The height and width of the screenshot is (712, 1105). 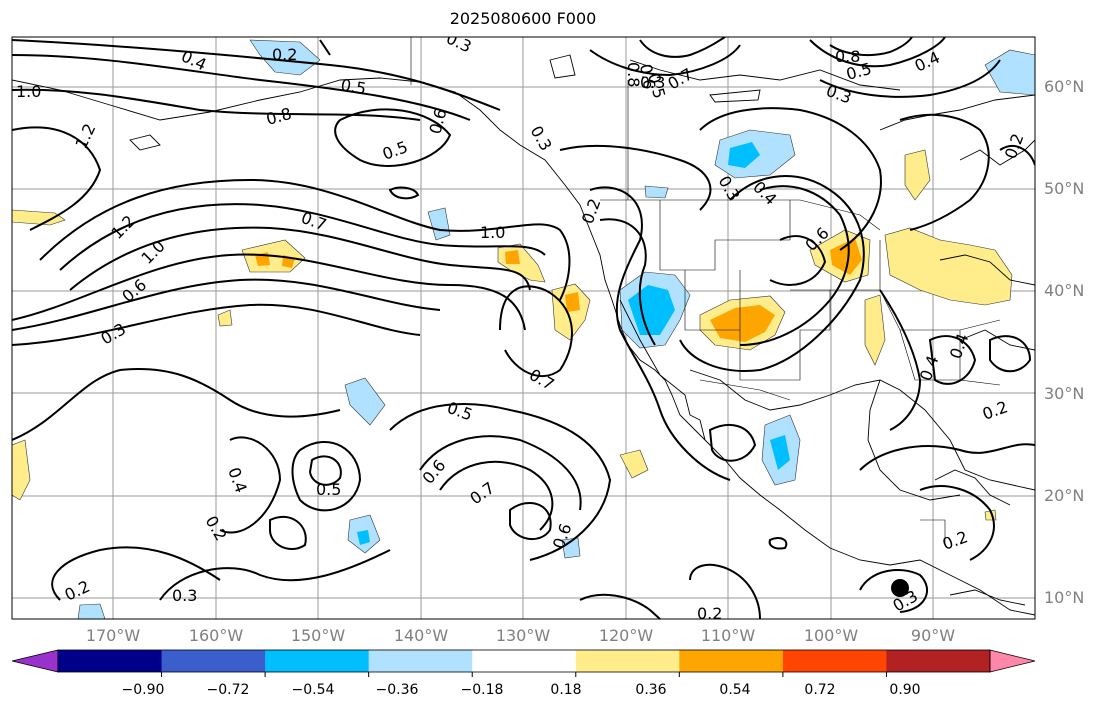 What do you see at coordinates (1064, 188) in the screenshot?
I see `lat-label: 50°N` at bounding box center [1064, 188].